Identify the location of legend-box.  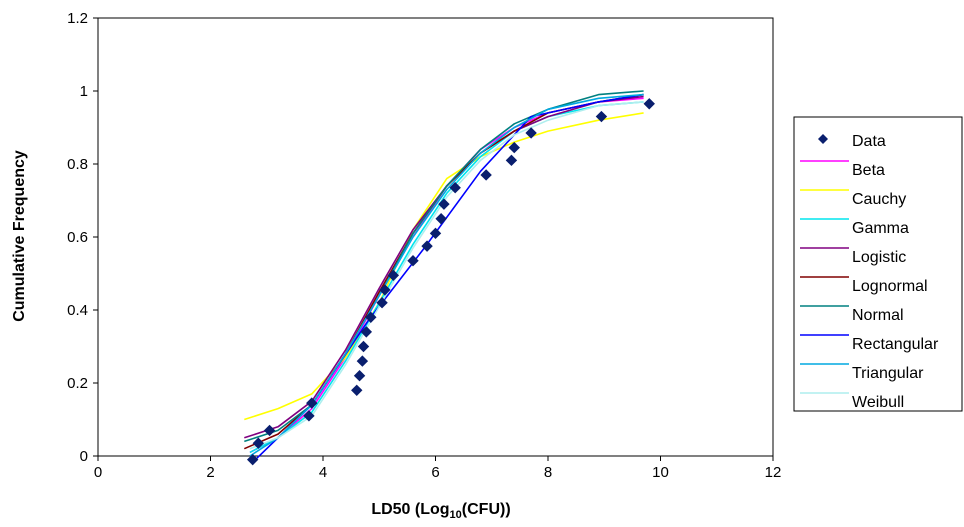
(878, 264).